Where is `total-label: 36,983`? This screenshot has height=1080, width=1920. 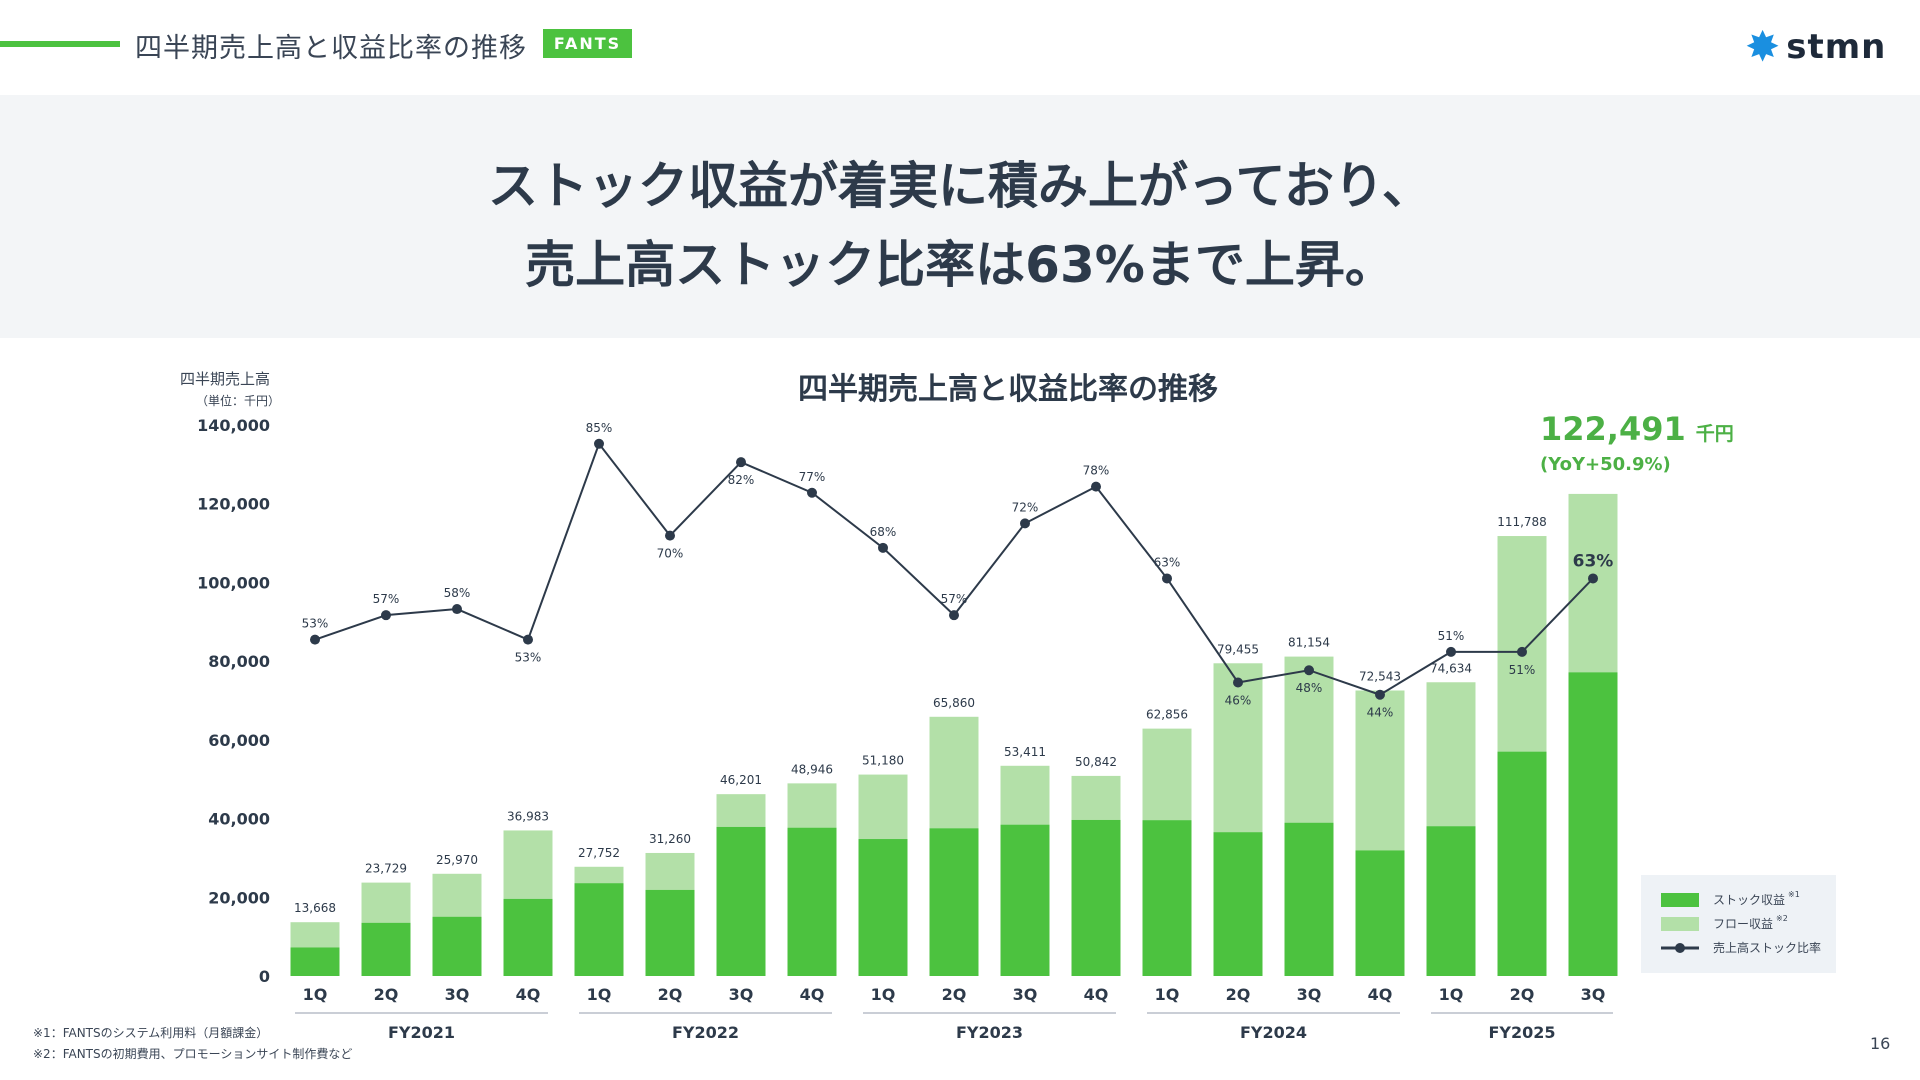
total-label: 36,983 is located at coordinates (528, 816).